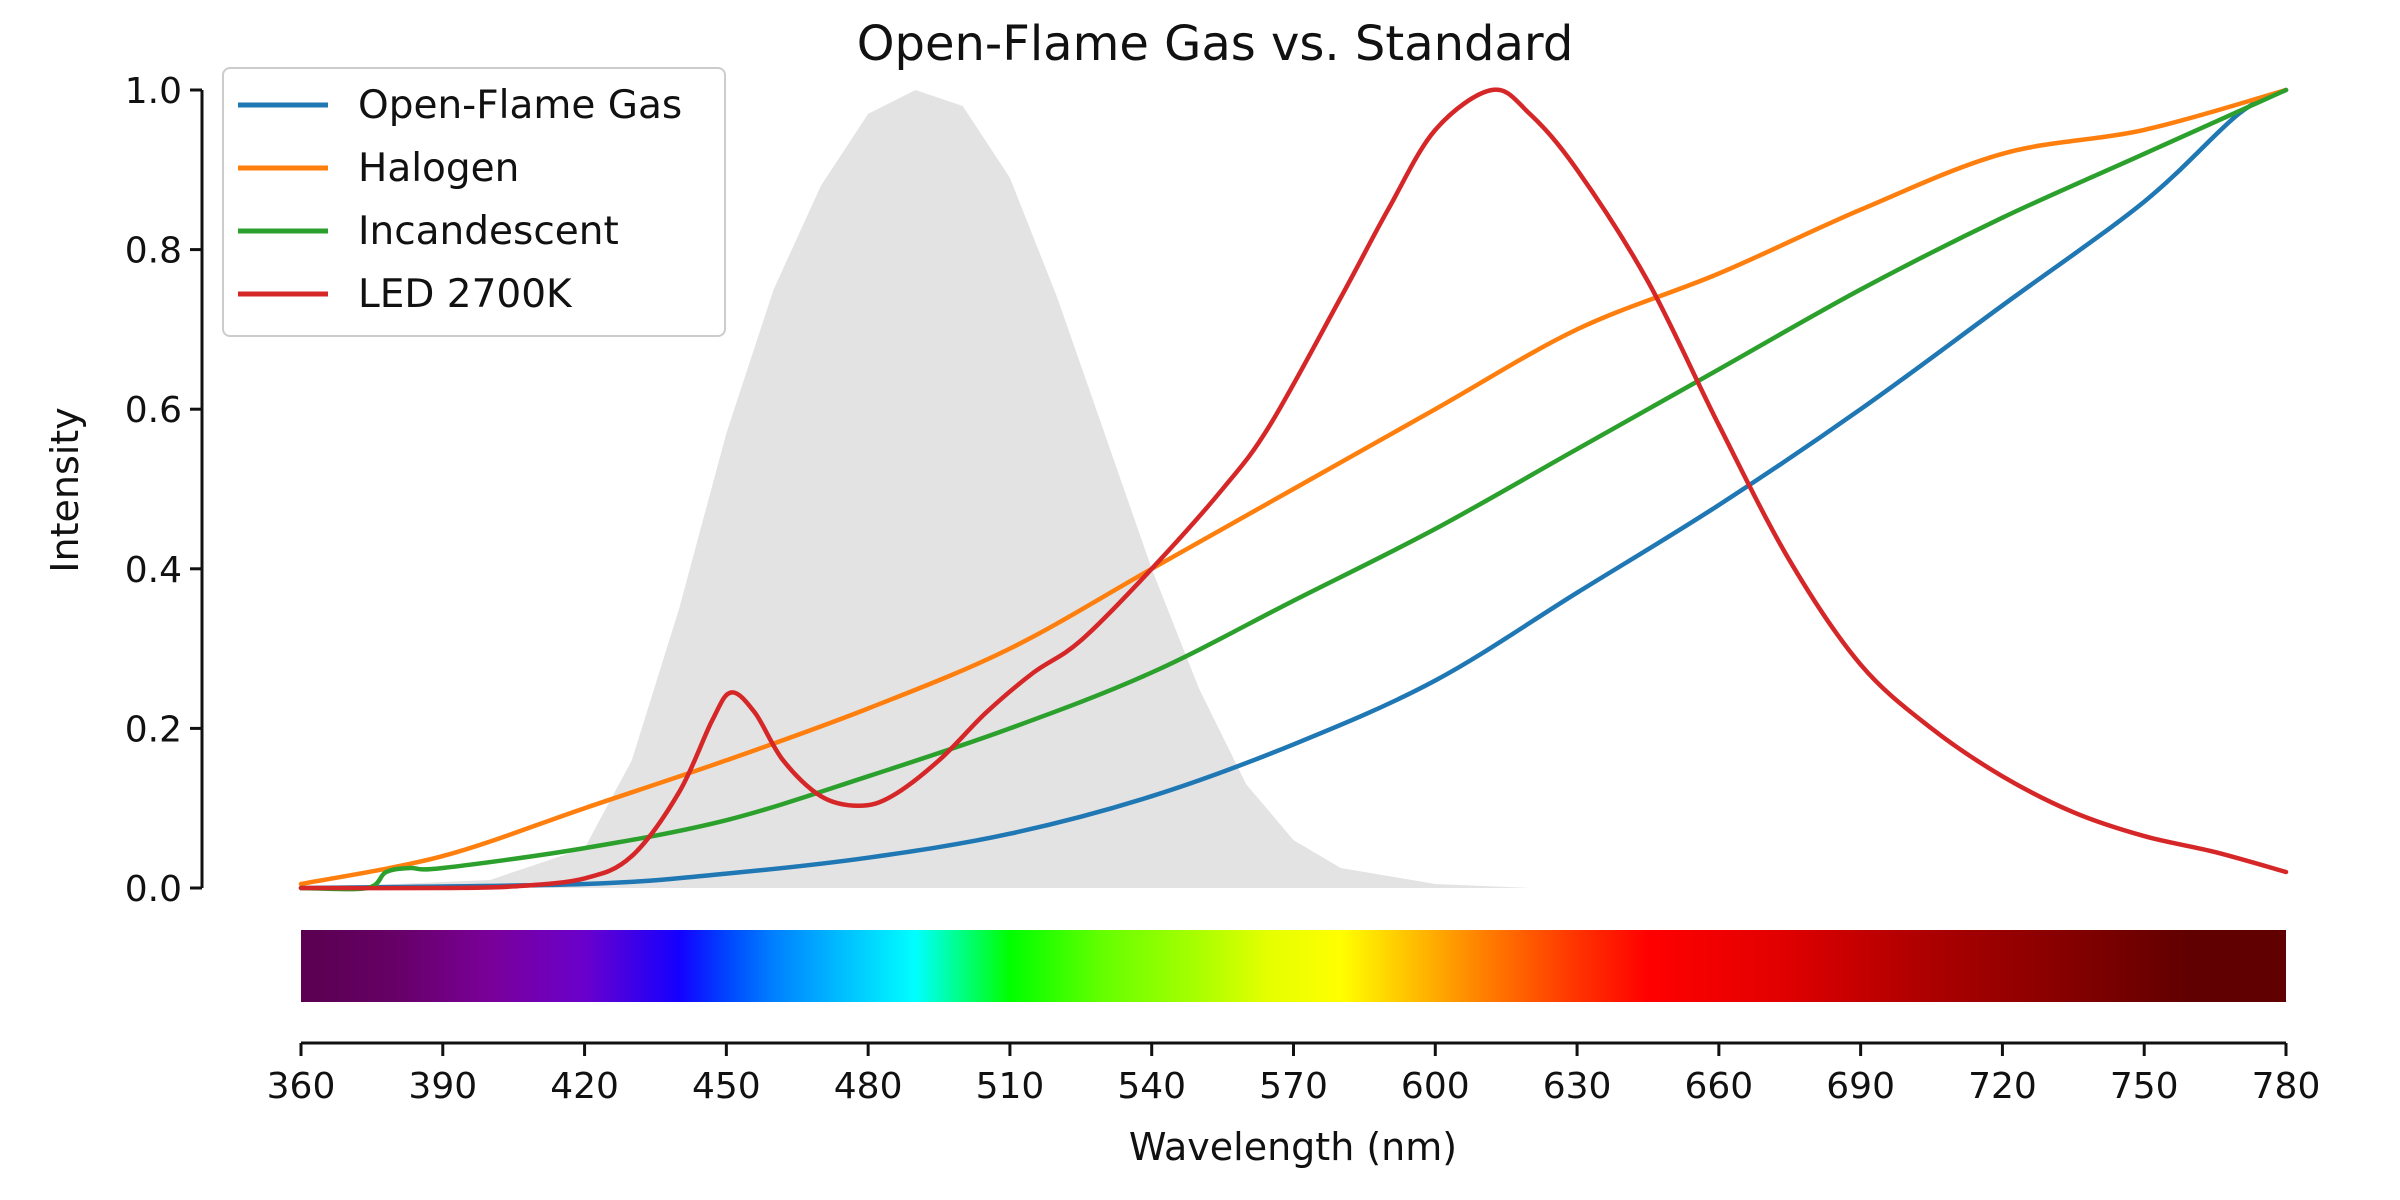  Describe the element at coordinates (520, 105) in the screenshot. I see `legend-label-open-flame-gas: Open-Flame Gas` at that location.